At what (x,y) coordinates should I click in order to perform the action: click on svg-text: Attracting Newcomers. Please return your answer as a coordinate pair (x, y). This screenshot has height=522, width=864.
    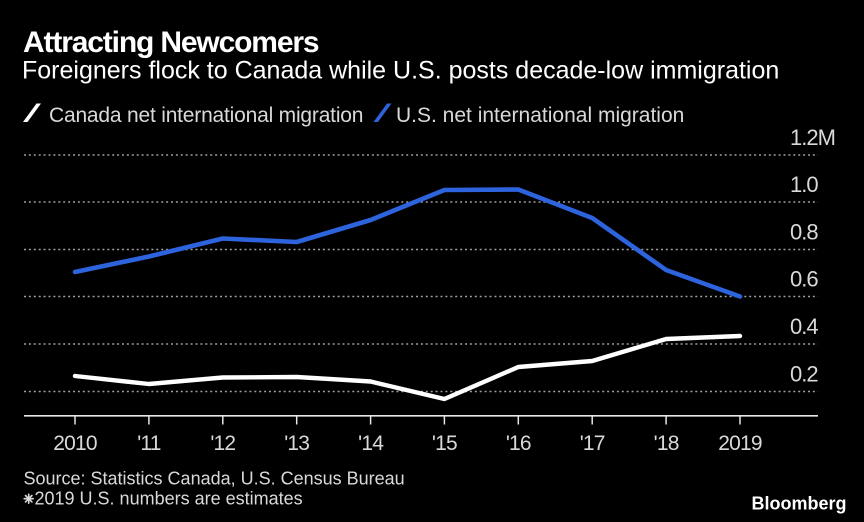
    Looking at the image, I should click on (171, 42).